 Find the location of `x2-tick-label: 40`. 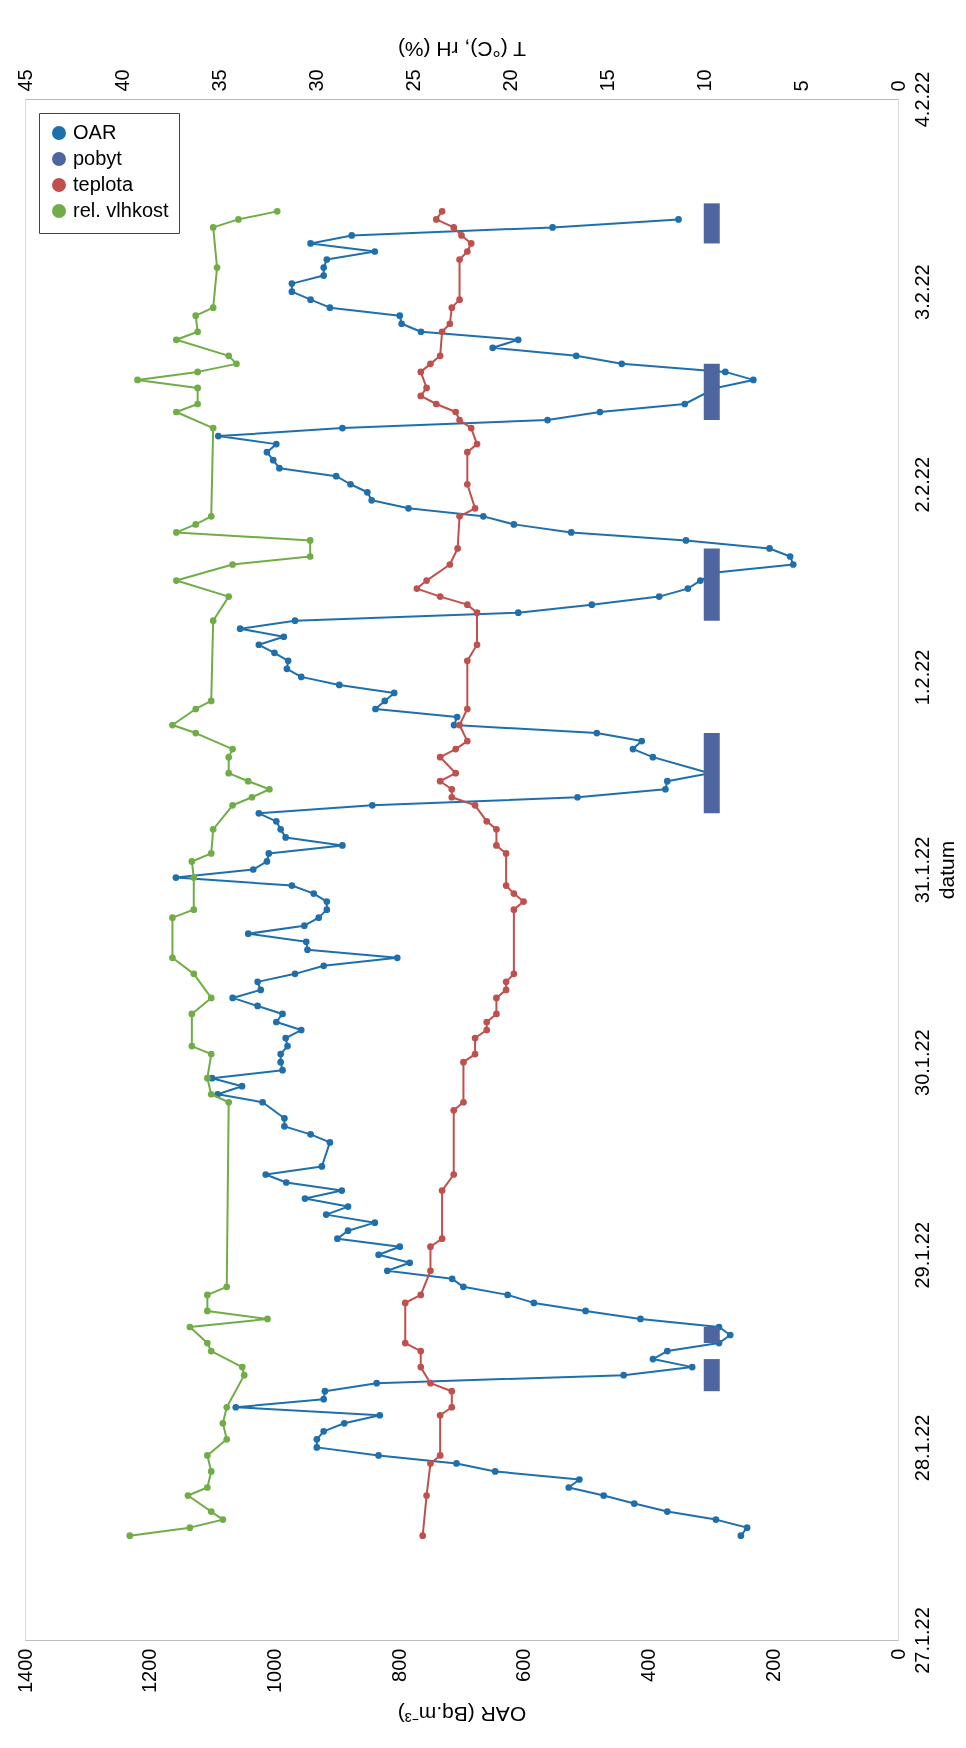

x2-tick-label: 40 is located at coordinates (121, 80).